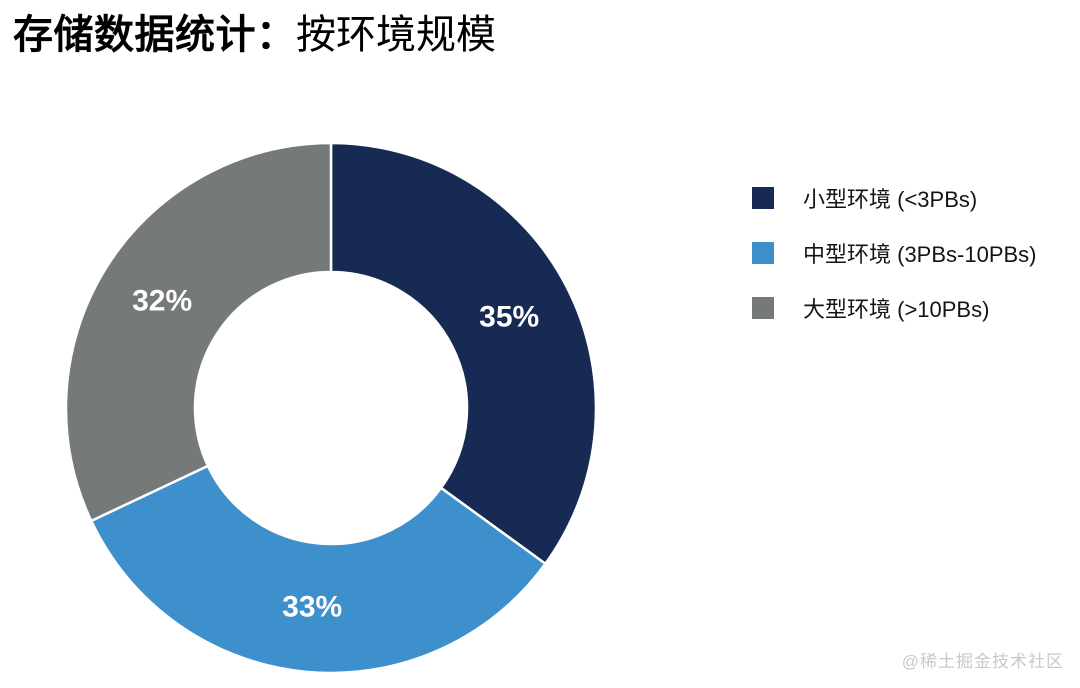  Describe the element at coordinates (763, 308) in the screenshot. I see `legend-swatch-large` at that location.